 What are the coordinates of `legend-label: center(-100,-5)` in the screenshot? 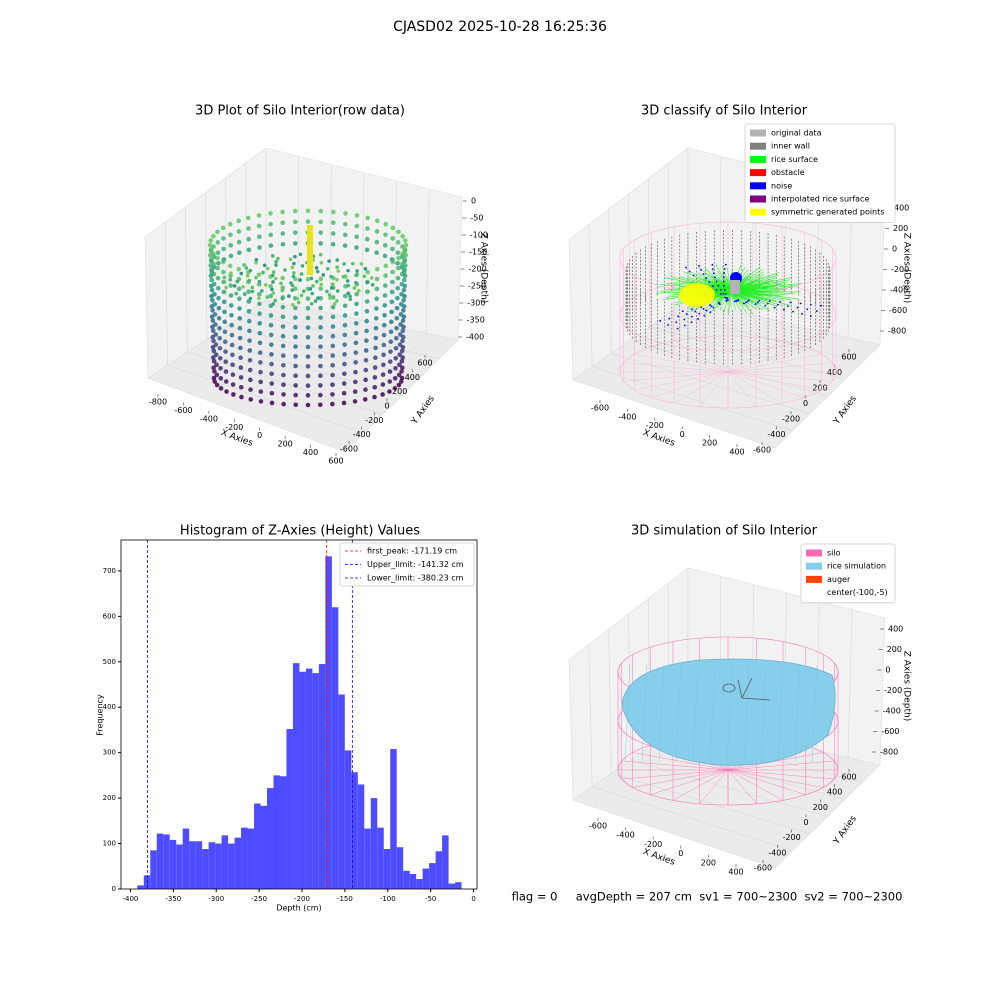 It's located at (857, 592).